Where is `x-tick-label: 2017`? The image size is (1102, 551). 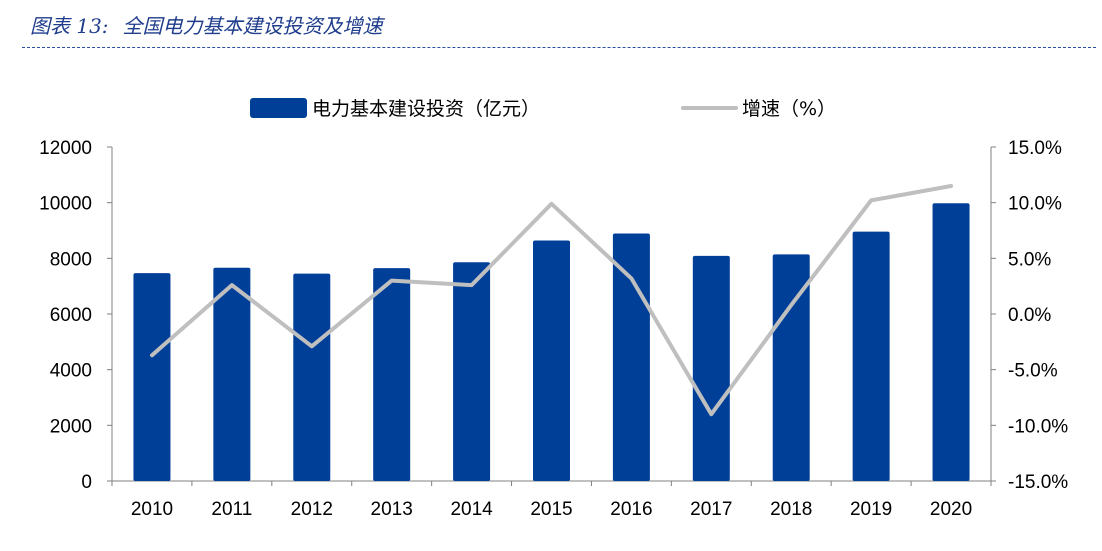 x-tick-label: 2017 is located at coordinates (711, 509).